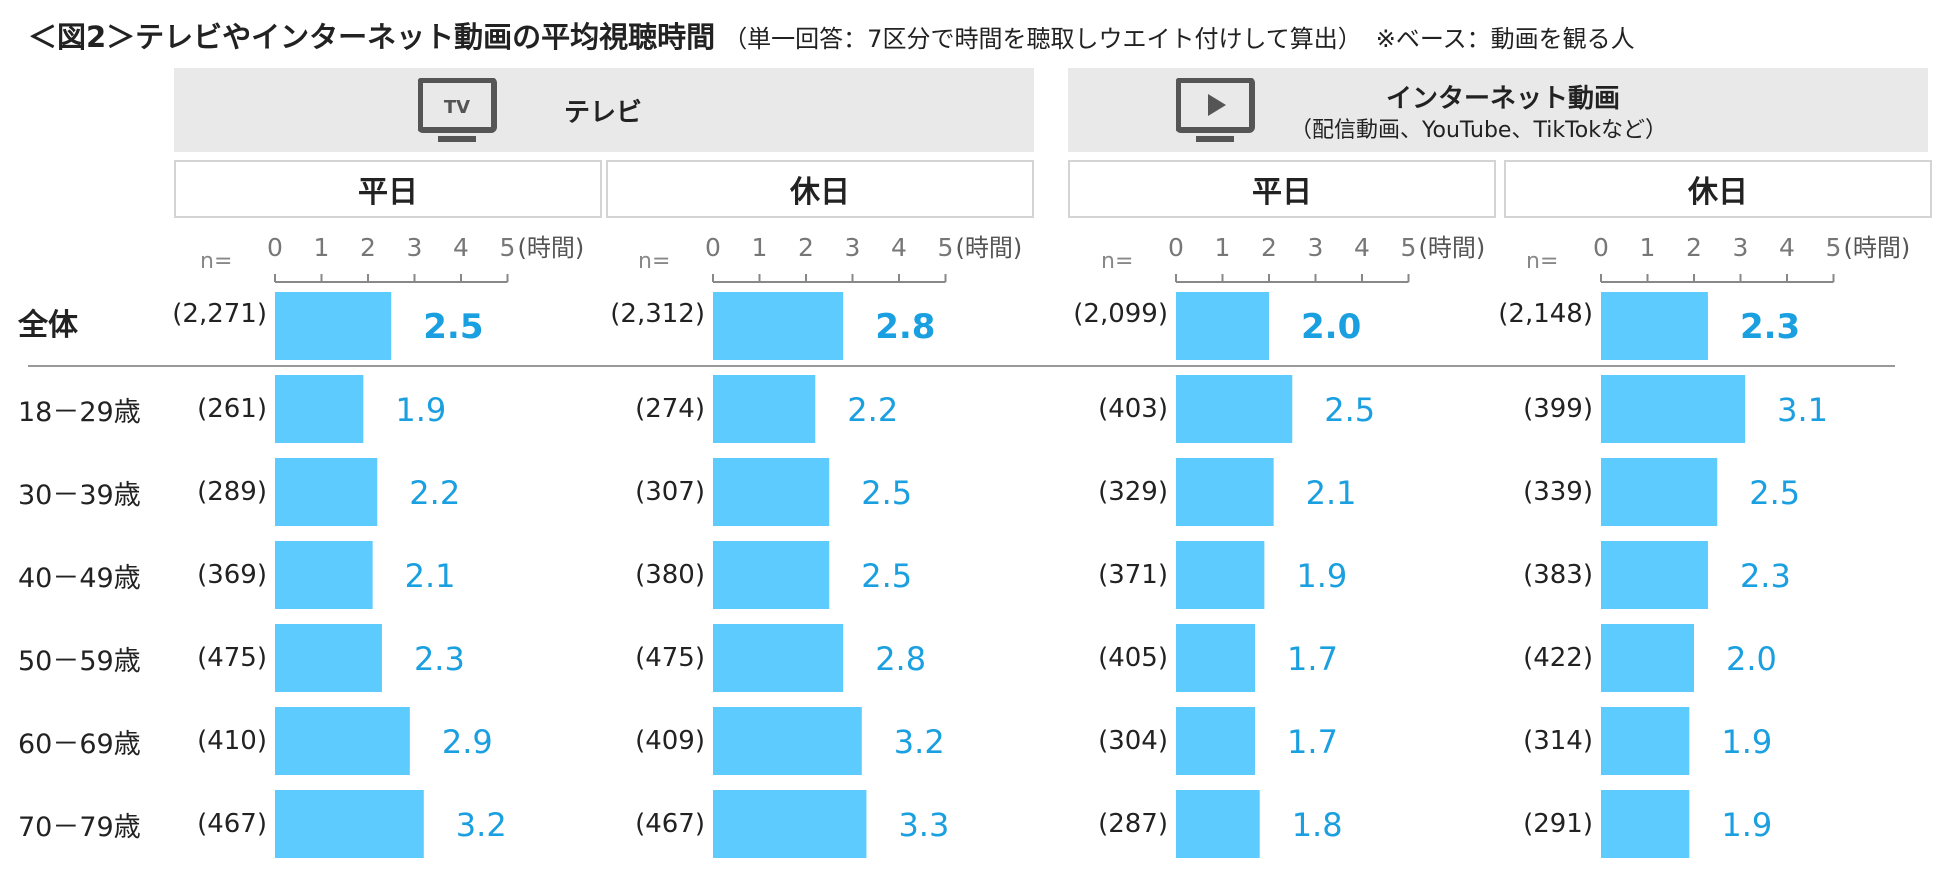 The width and height of the screenshot is (1950, 896). Describe the element at coordinates (1746, 825) in the screenshot. I see `panel-3-value-label-6: 1.9` at that location.